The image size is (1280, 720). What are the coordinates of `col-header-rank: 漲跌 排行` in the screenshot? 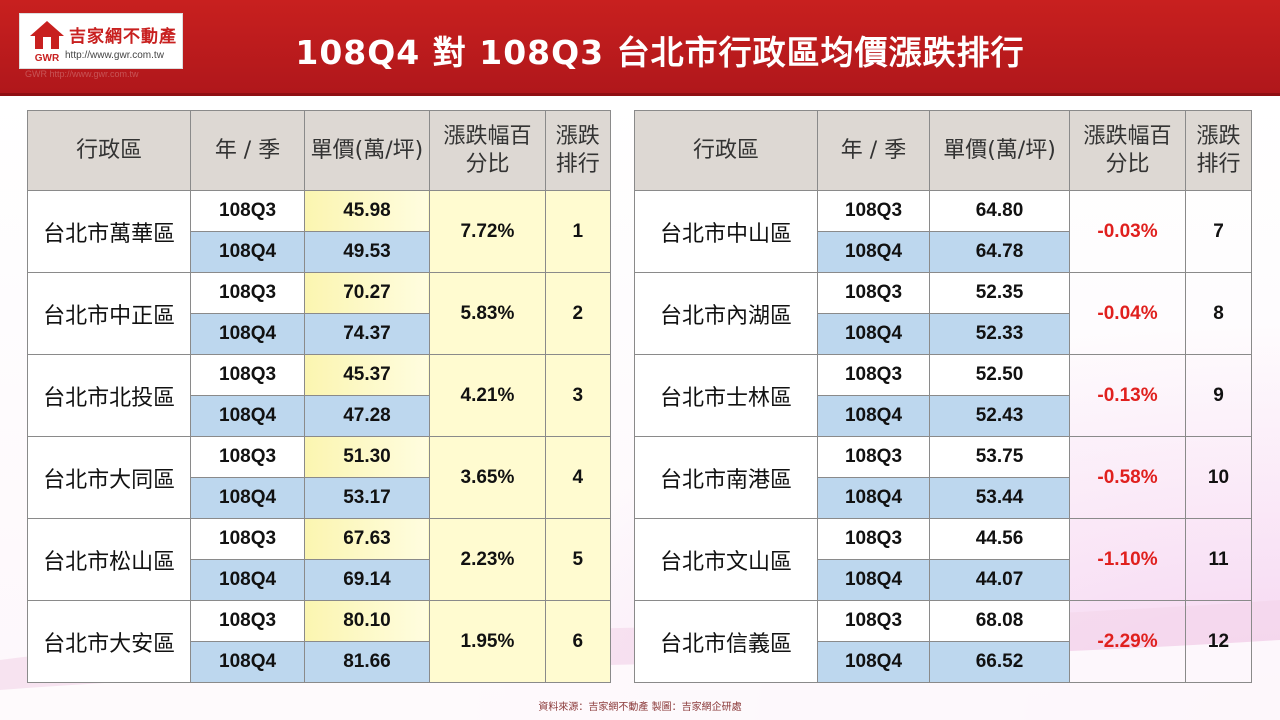 It's located at (1218, 150).